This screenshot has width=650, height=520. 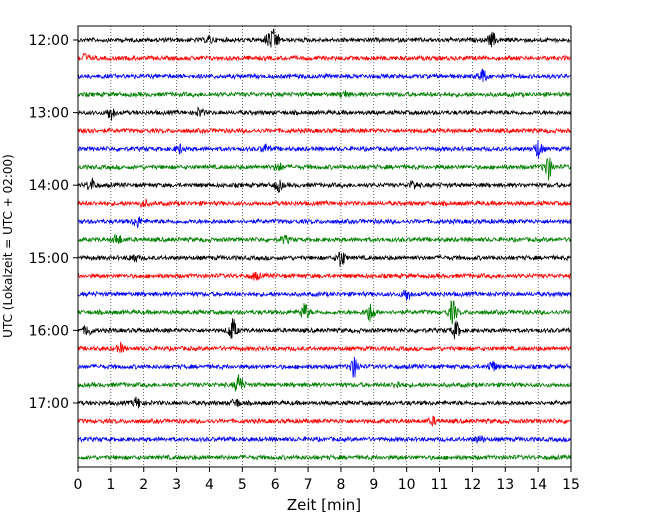 What do you see at coordinates (440, 485) in the screenshot?
I see `x-tick-label-11: 11` at bounding box center [440, 485].